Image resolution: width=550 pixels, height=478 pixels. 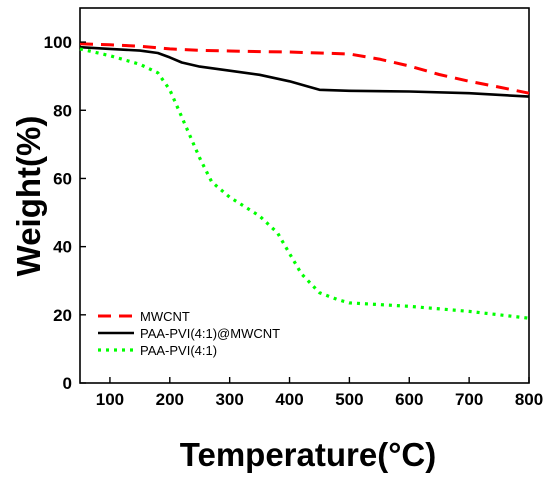 What do you see at coordinates (67, 383) in the screenshot?
I see `y-tick-label: 0` at bounding box center [67, 383].